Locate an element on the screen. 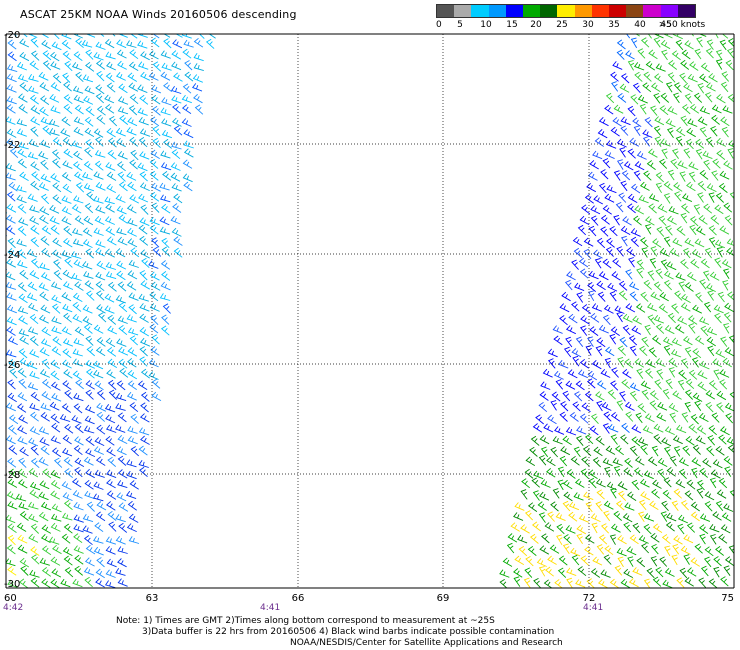  latitude-tick-label: -24 is located at coordinates (12, 255).